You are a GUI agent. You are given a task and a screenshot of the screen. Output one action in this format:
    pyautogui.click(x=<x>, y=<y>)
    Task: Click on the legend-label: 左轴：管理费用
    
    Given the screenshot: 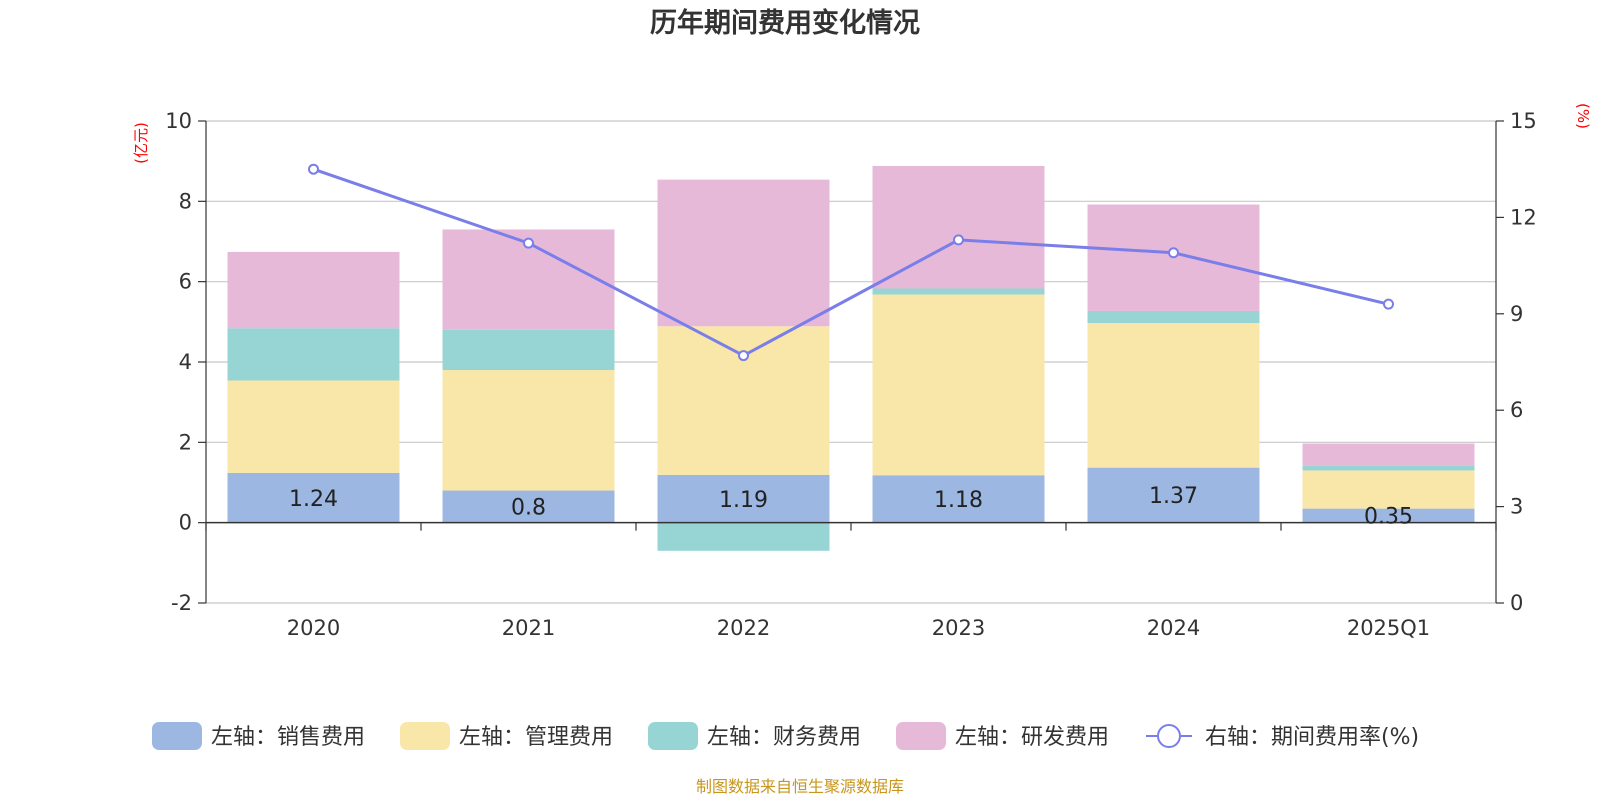 What is the action you would take?
    pyautogui.click(x=536, y=737)
    